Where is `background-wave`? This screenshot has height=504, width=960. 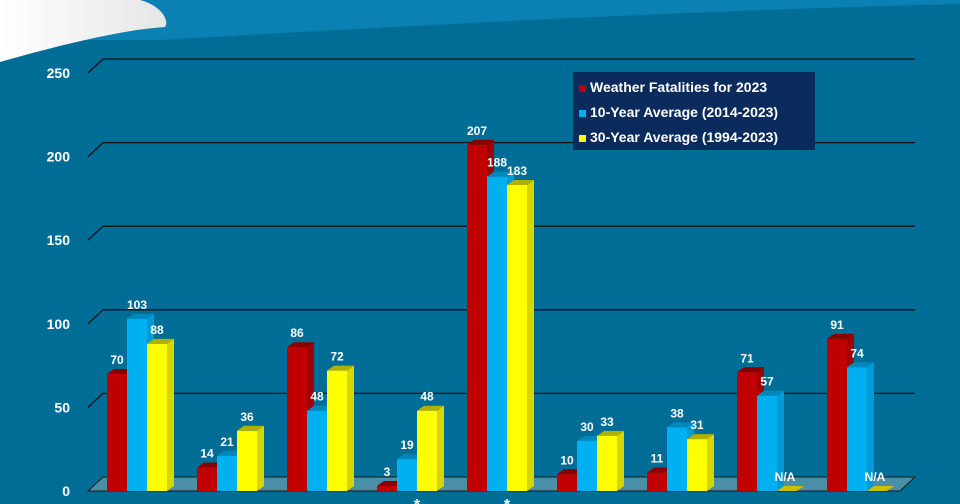
background-wave is located at coordinates (480, 20).